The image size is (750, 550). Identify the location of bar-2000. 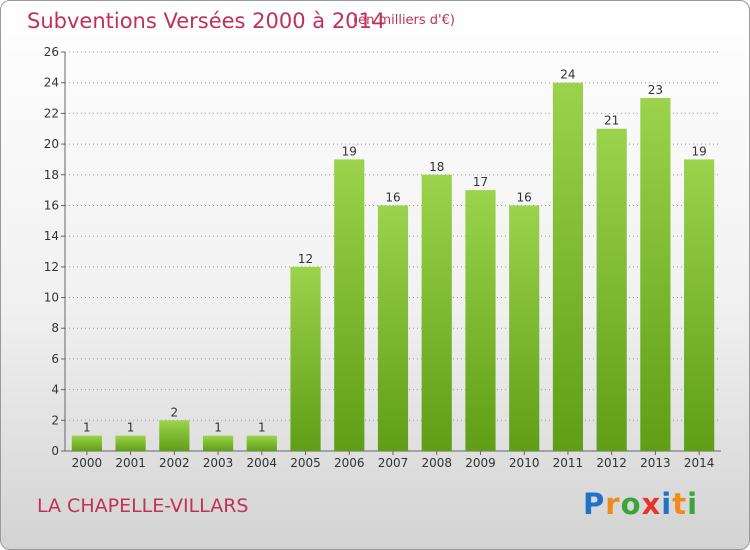
(86, 443).